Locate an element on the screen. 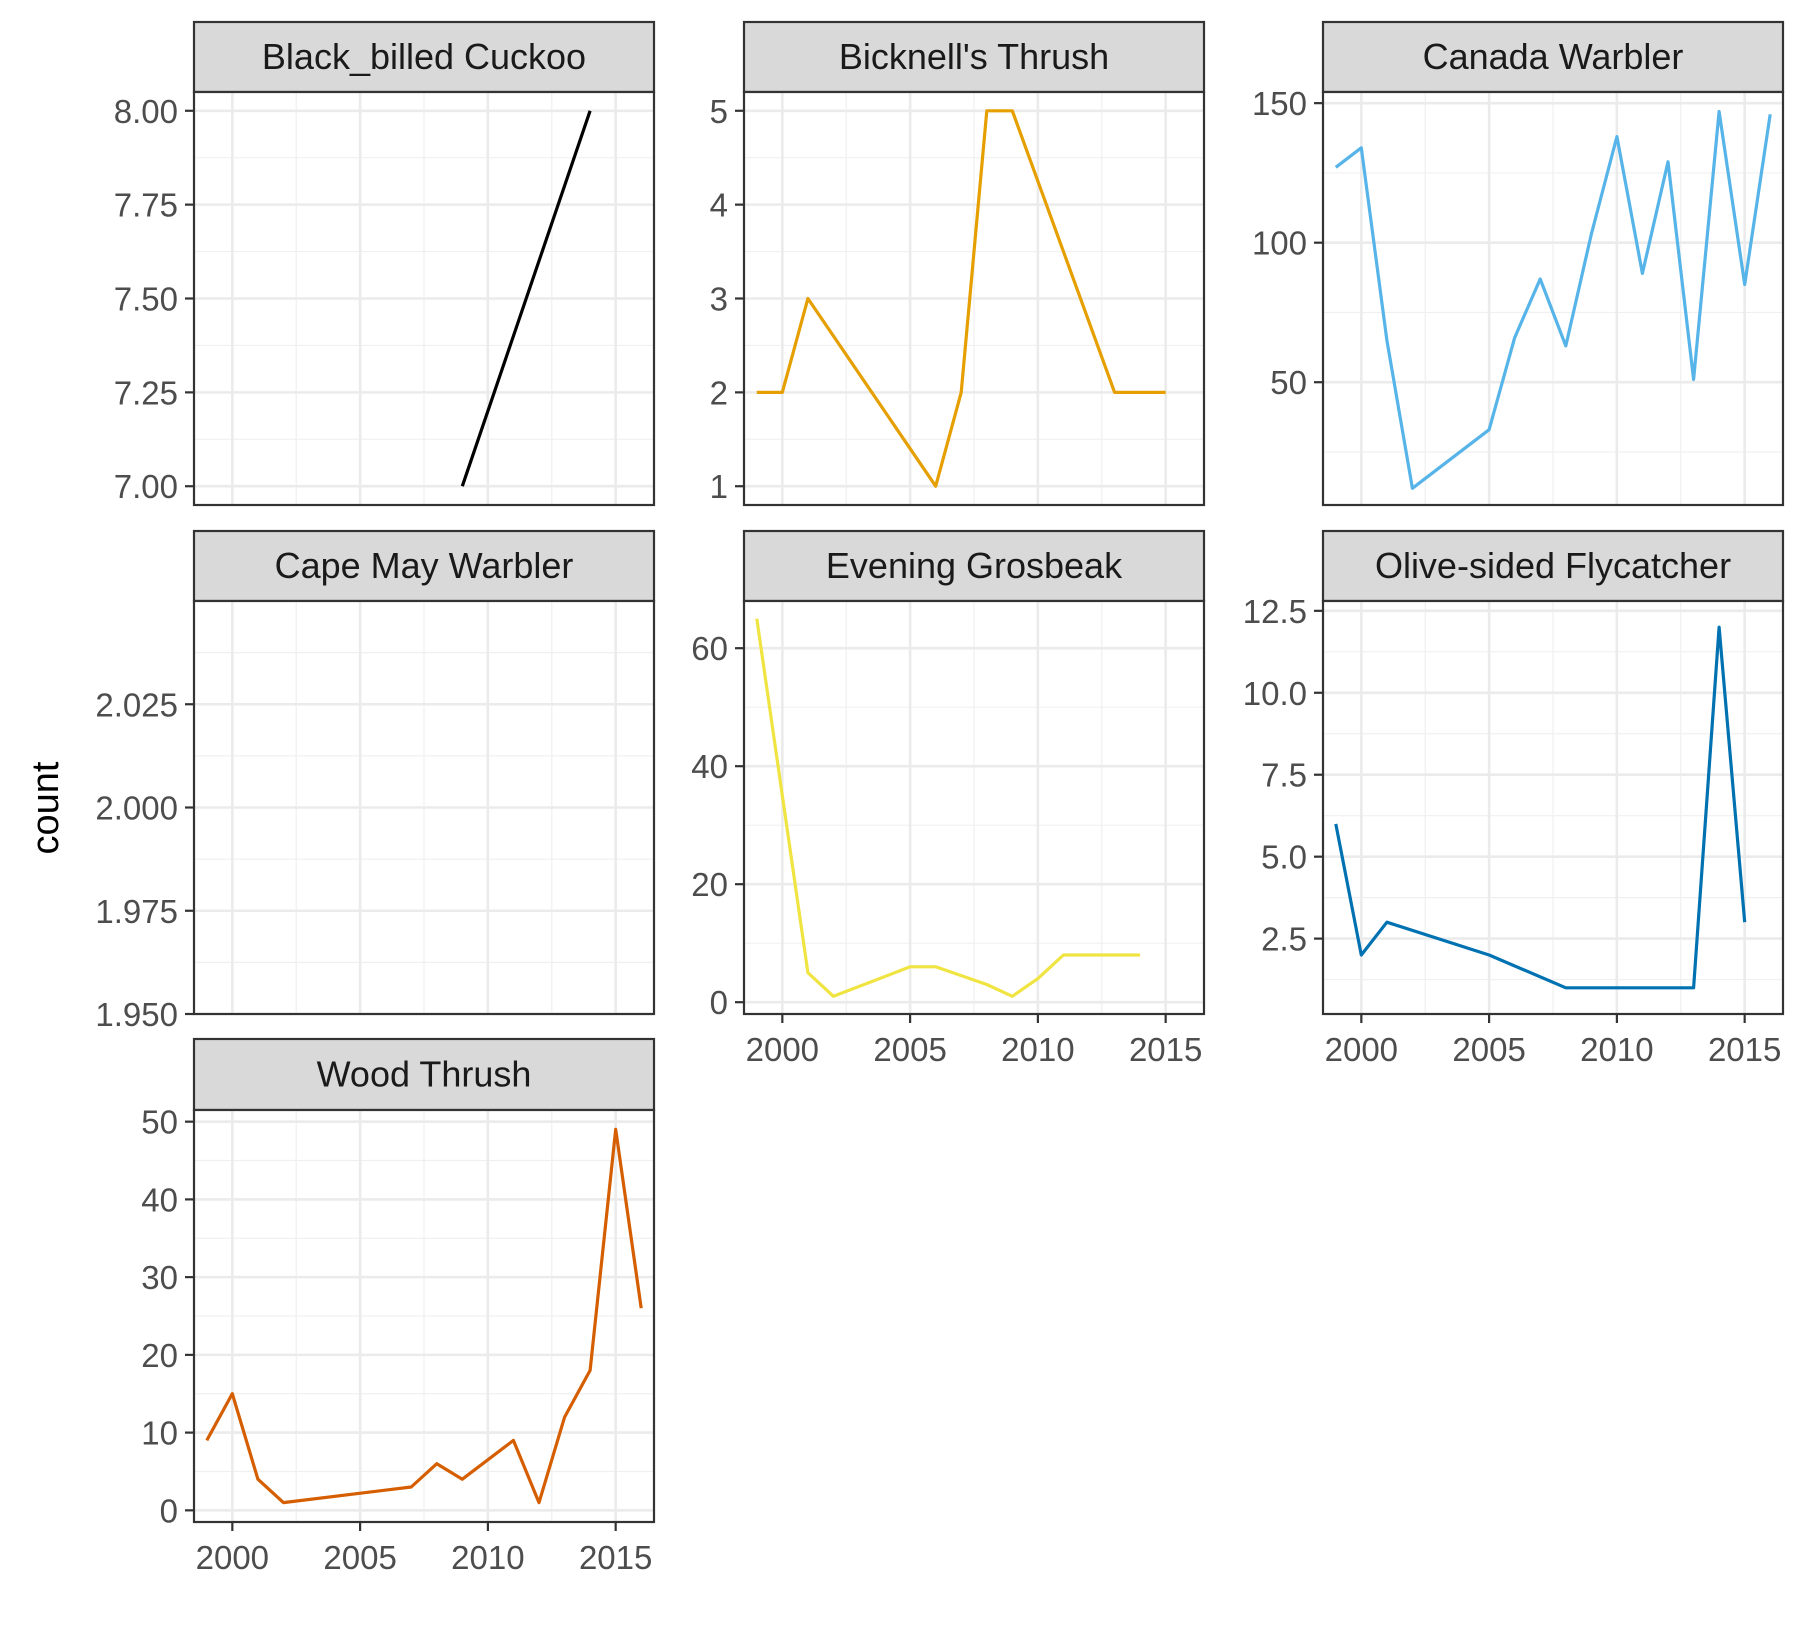 Image resolution: width=1800 pixels, height=1650 pixels. y-tick-label: 150 is located at coordinates (1279, 103).